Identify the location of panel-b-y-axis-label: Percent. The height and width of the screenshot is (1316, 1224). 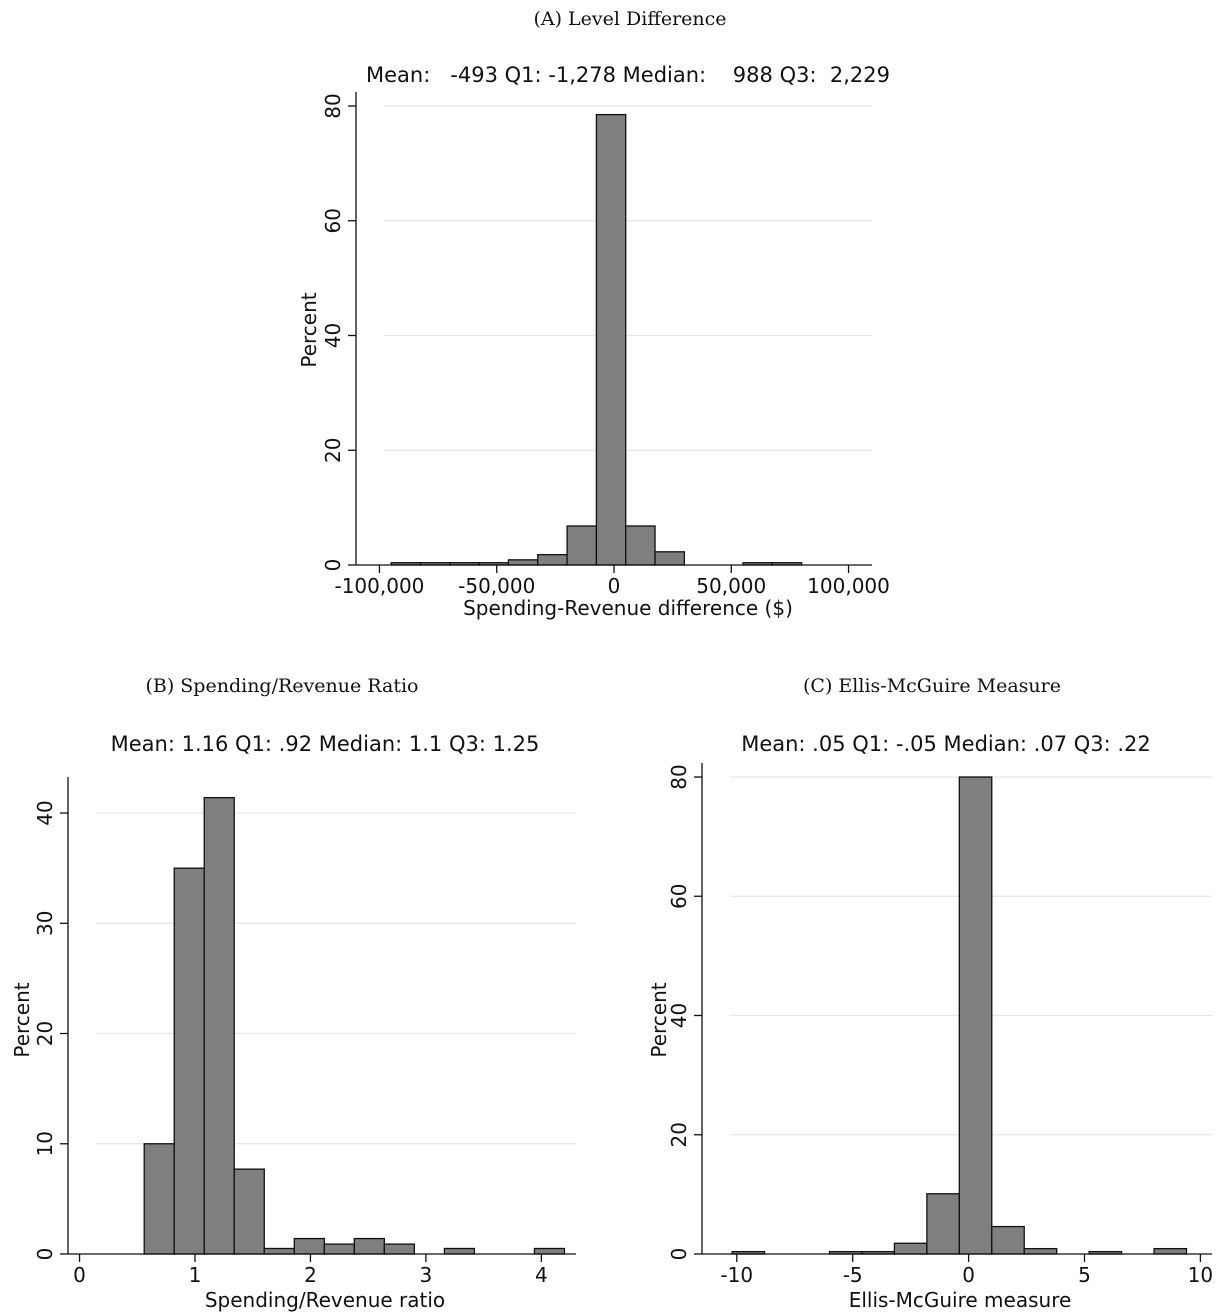
(22, 1019).